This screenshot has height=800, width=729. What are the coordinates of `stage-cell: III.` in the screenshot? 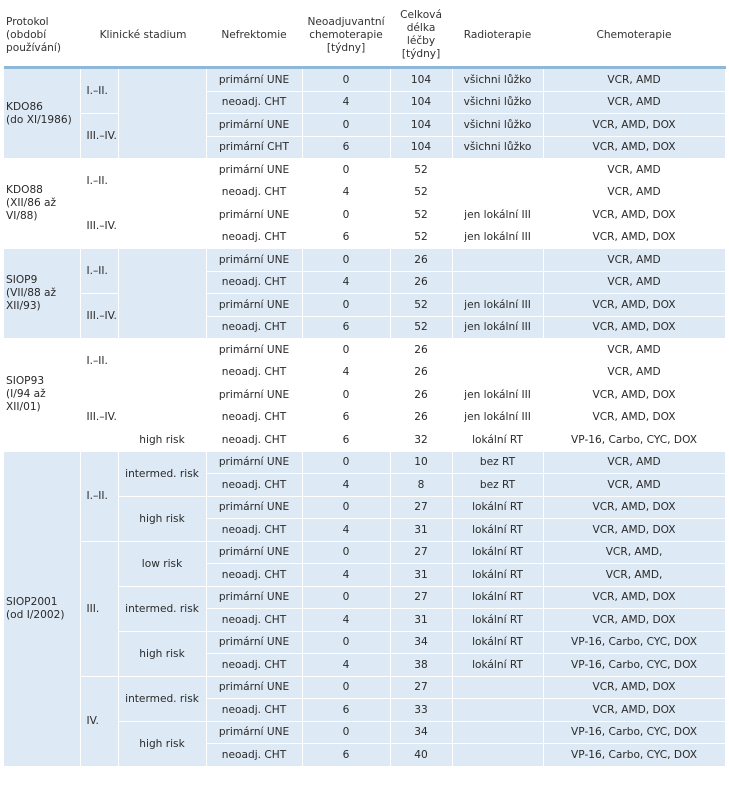 It's located at (99, 609).